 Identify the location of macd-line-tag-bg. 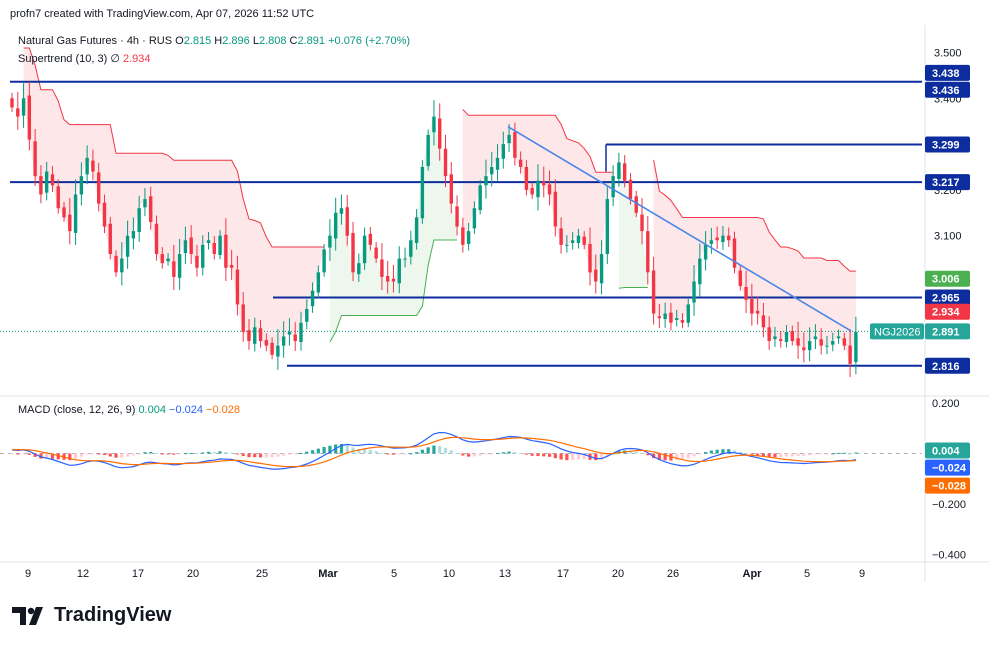
(947, 467).